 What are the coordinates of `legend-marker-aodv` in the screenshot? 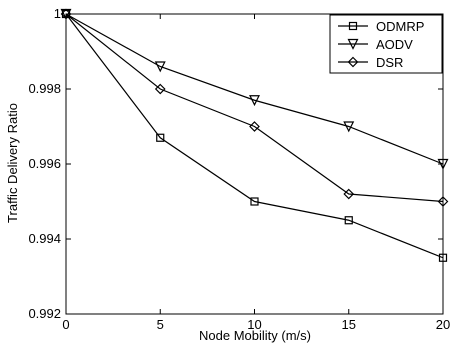 It's located at (353, 44).